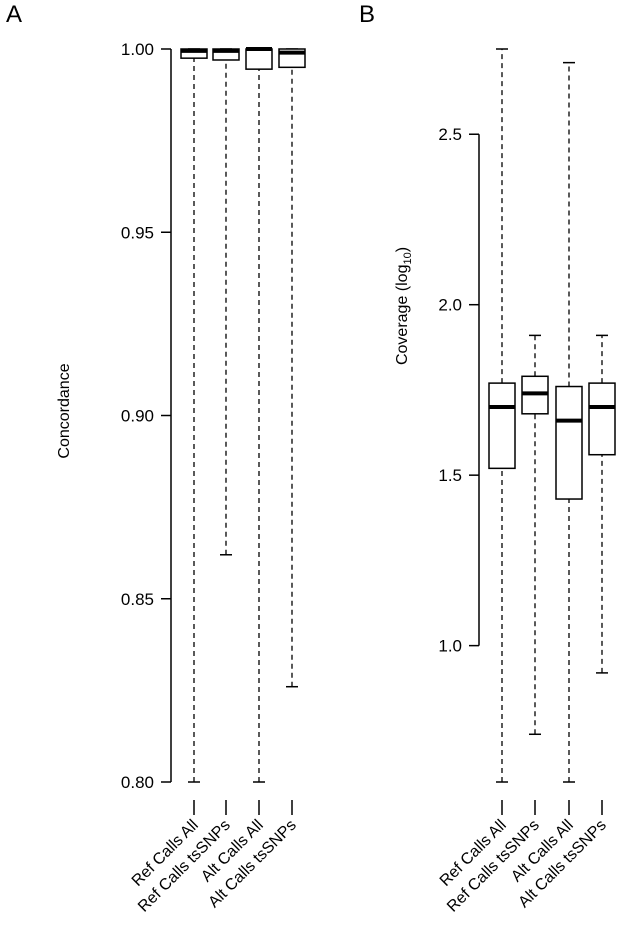 The width and height of the screenshot is (617, 939). What do you see at coordinates (402, 249) in the screenshot?
I see `y-axis-label-end: )` at bounding box center [402, 249].